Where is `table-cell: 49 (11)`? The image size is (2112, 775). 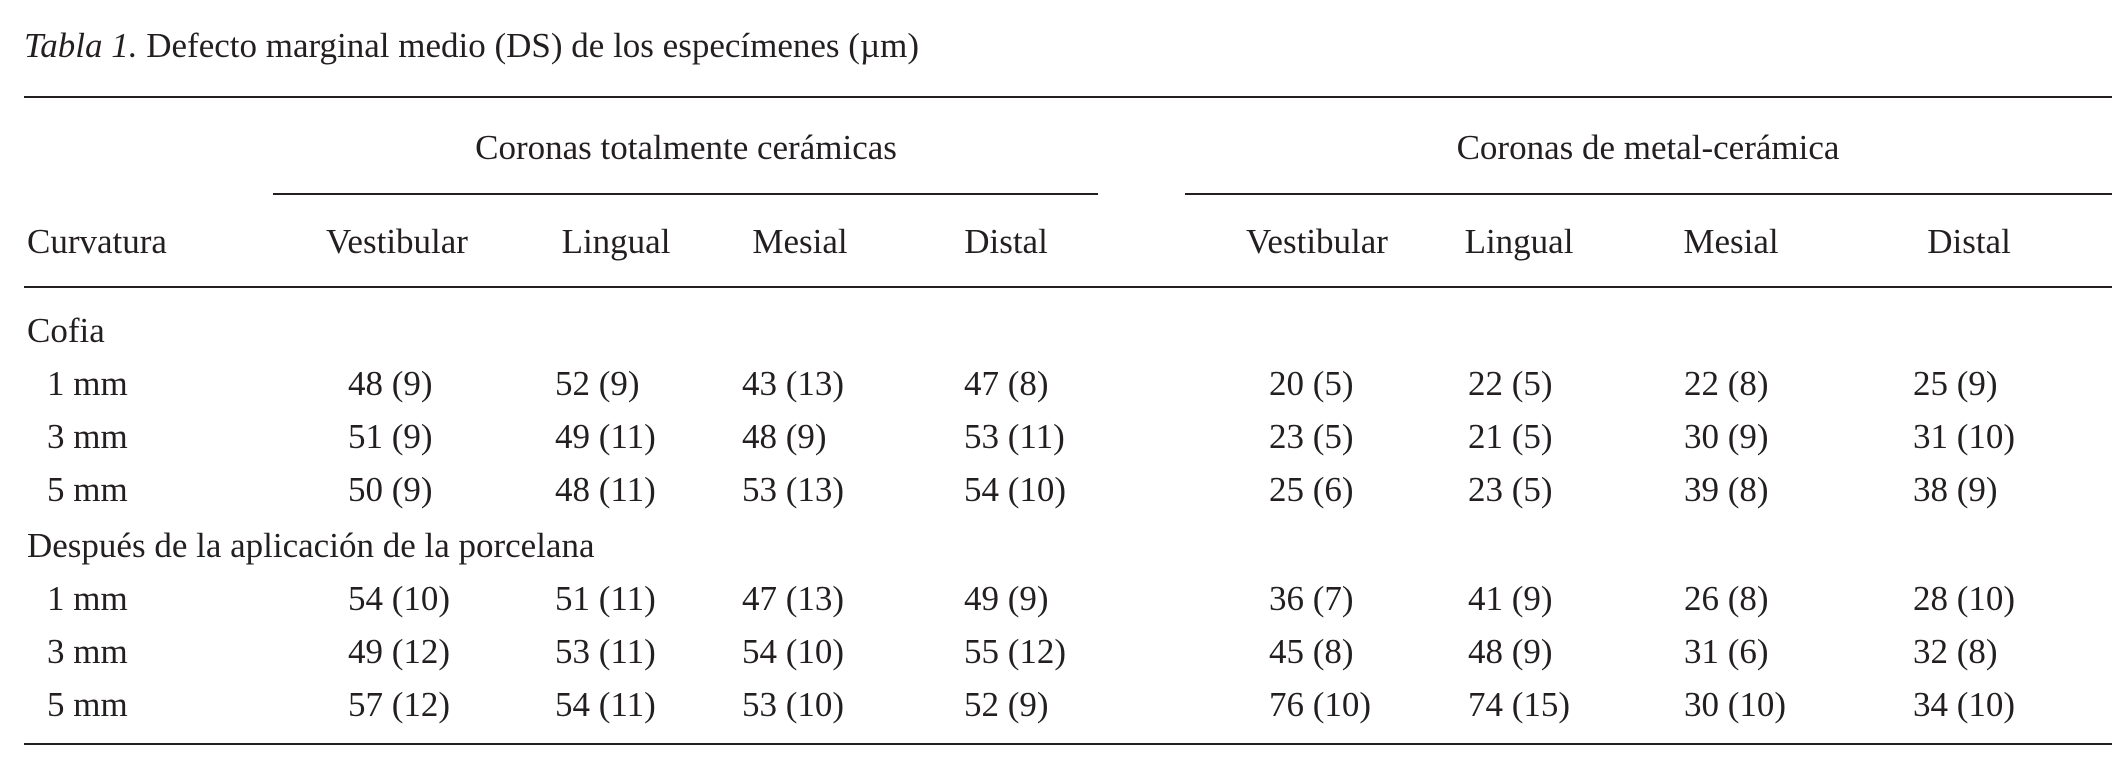 table-cell: 49 (11) is located at coordinates (605, 436).